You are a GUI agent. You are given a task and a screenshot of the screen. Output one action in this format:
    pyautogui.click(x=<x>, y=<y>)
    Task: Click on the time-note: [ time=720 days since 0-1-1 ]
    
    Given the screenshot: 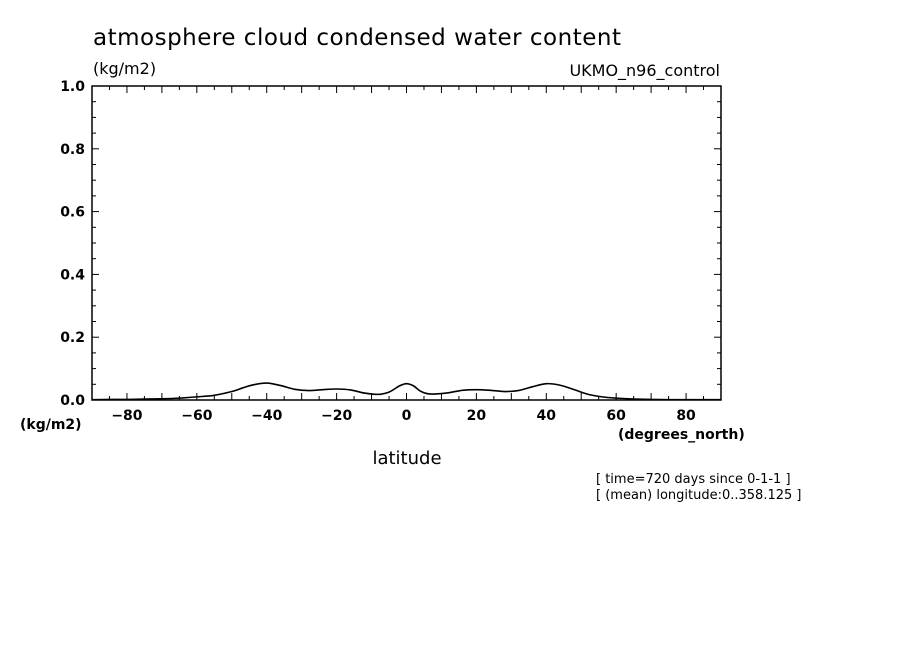 What is the action you would take?
    pyautogui.click(x=693, y=479)
    